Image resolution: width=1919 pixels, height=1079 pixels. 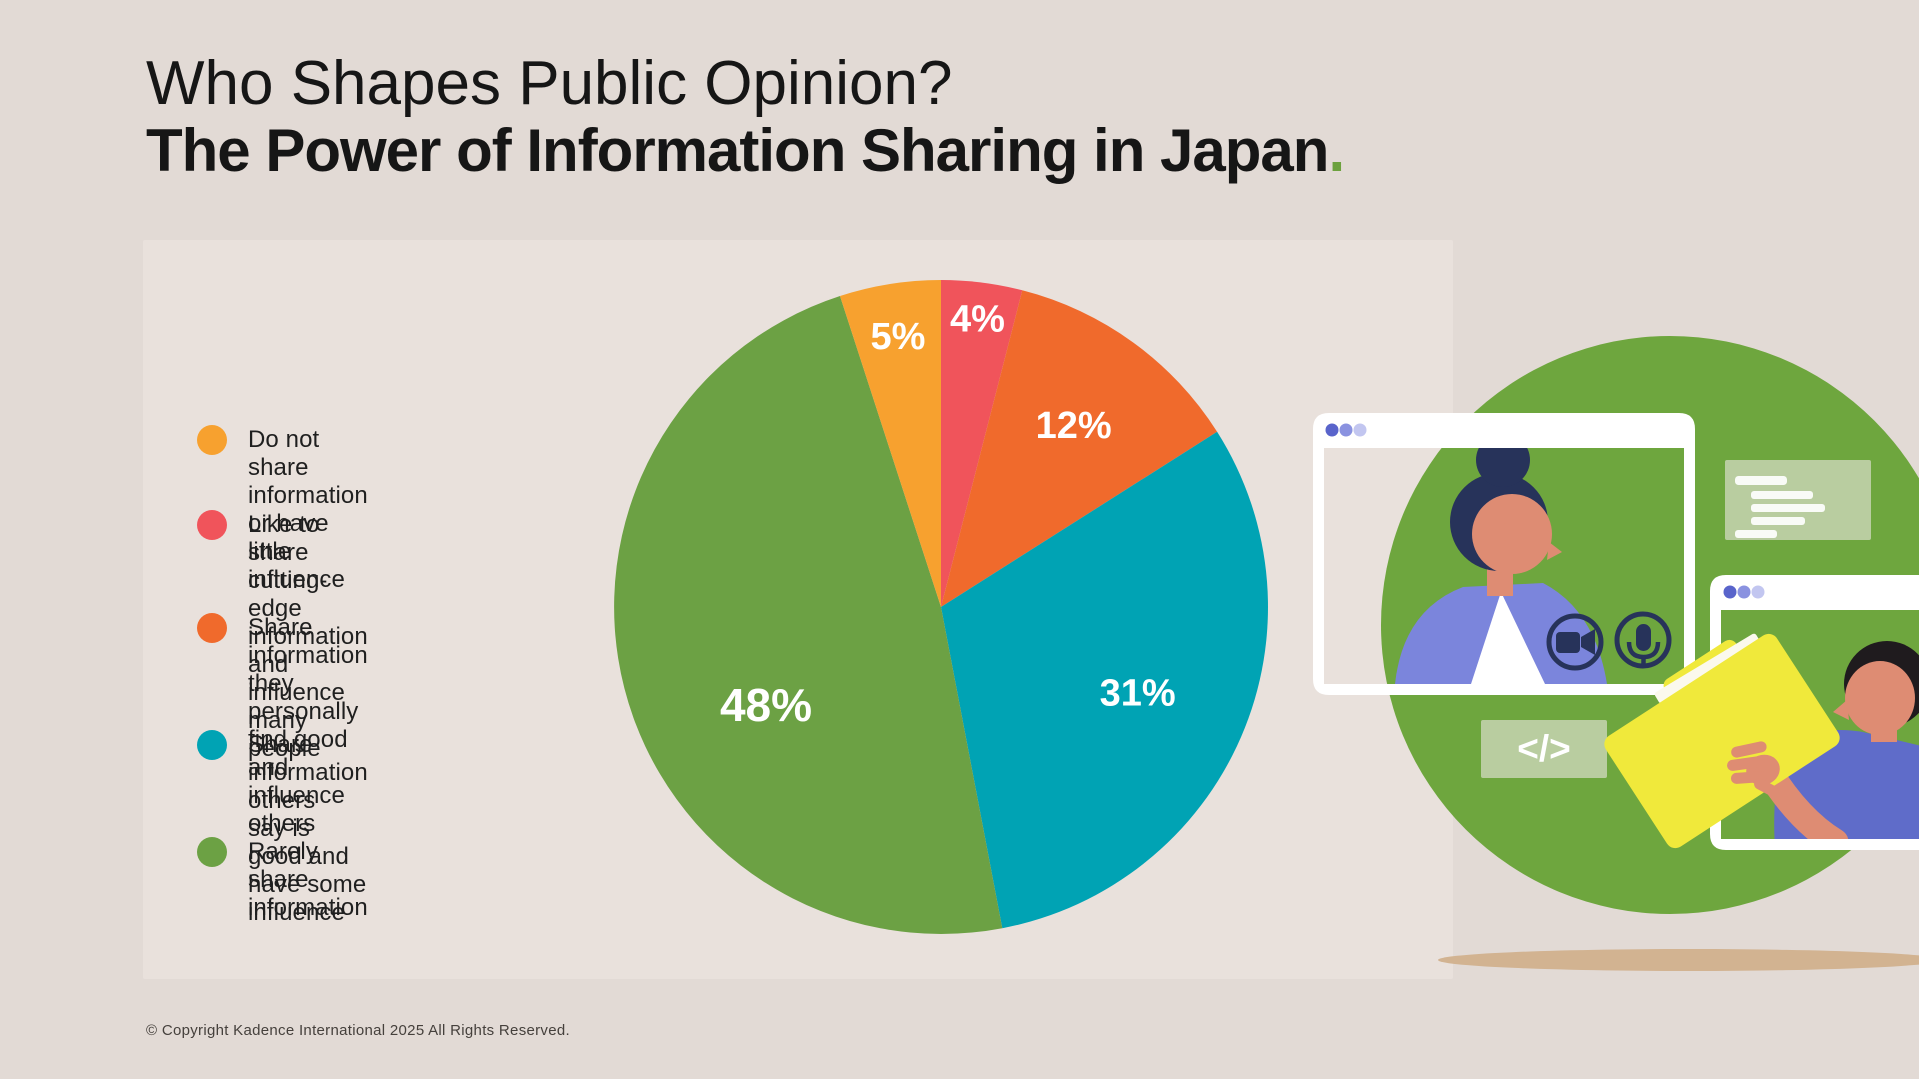 What do you see at coordinates (212, 852) in the screenshot?
I see `legend-dot-green` at bounding box center [212, 852].